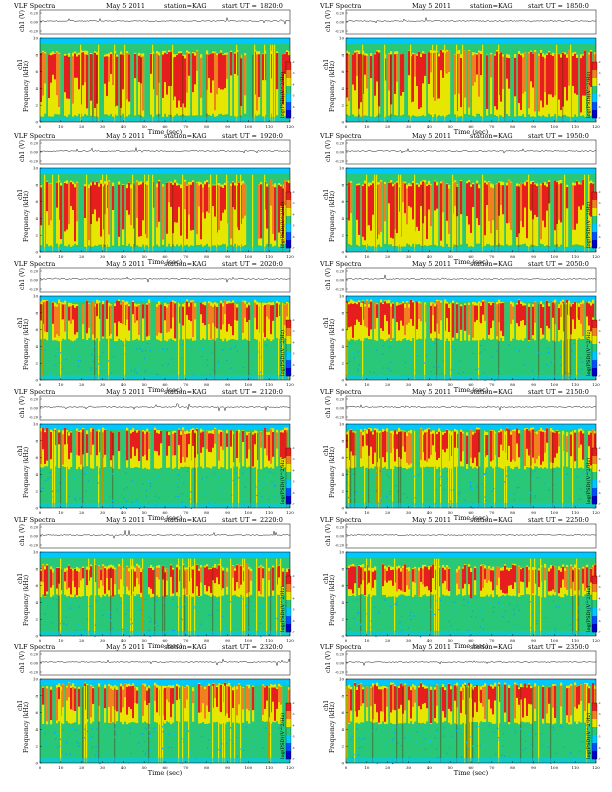  What do you see at coordinates (492, 512) in the screenshot?
I see `time-xtick-label: 70` at bounding box center [492, 512].